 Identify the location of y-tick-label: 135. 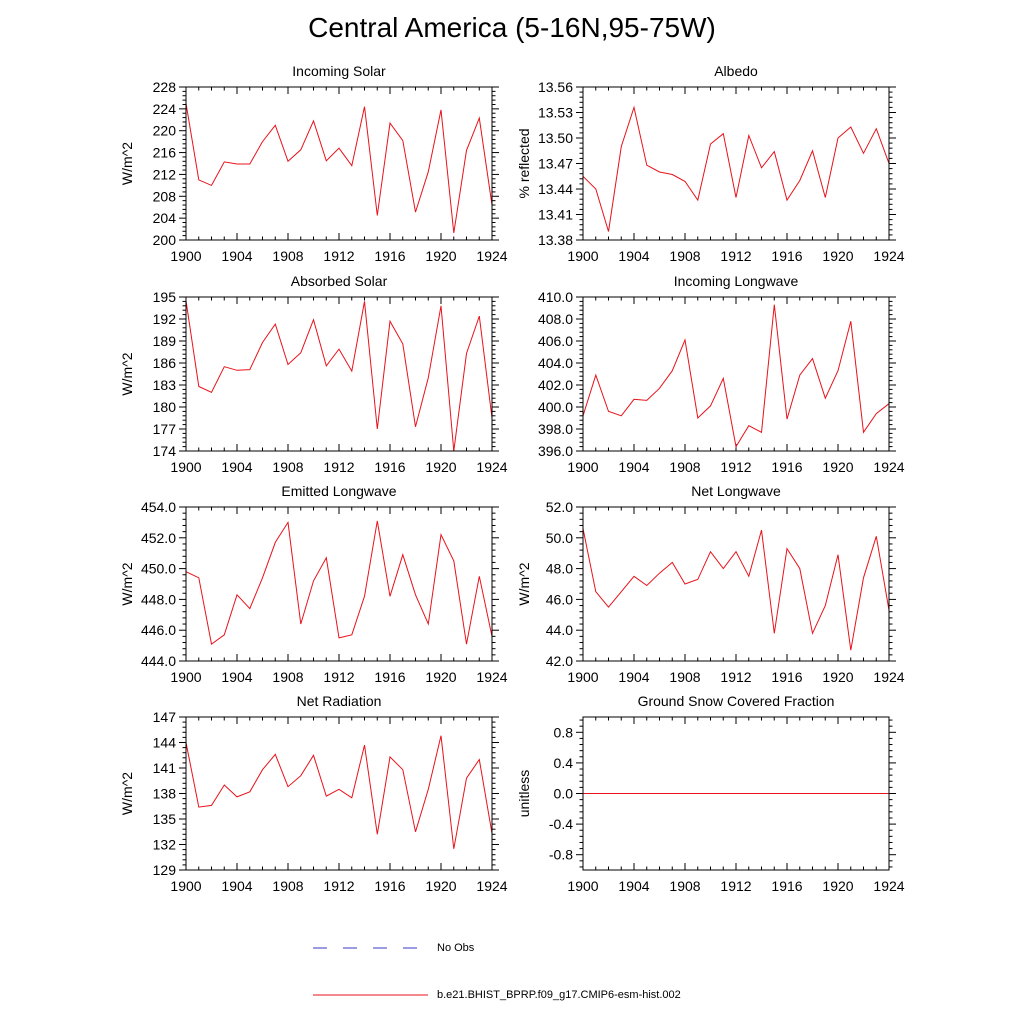
(165, 819).